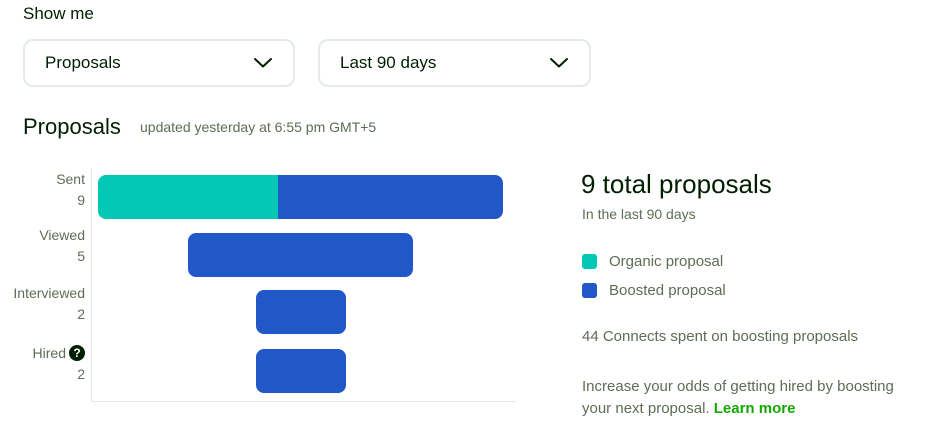  What do you see at coordinates (589, 290) in the screenshot?
I see `boosted-swatch` at bounding box center [589, 290].